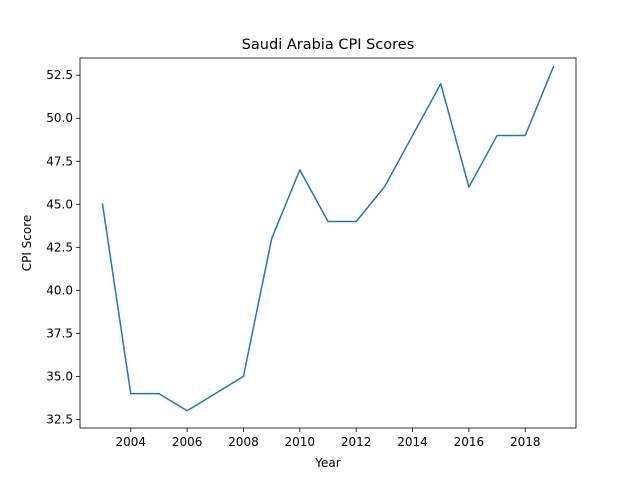 The width and height of the screenshot is (640, 480). I want to click on y-tick-label: 32.5, so click(59, 419).